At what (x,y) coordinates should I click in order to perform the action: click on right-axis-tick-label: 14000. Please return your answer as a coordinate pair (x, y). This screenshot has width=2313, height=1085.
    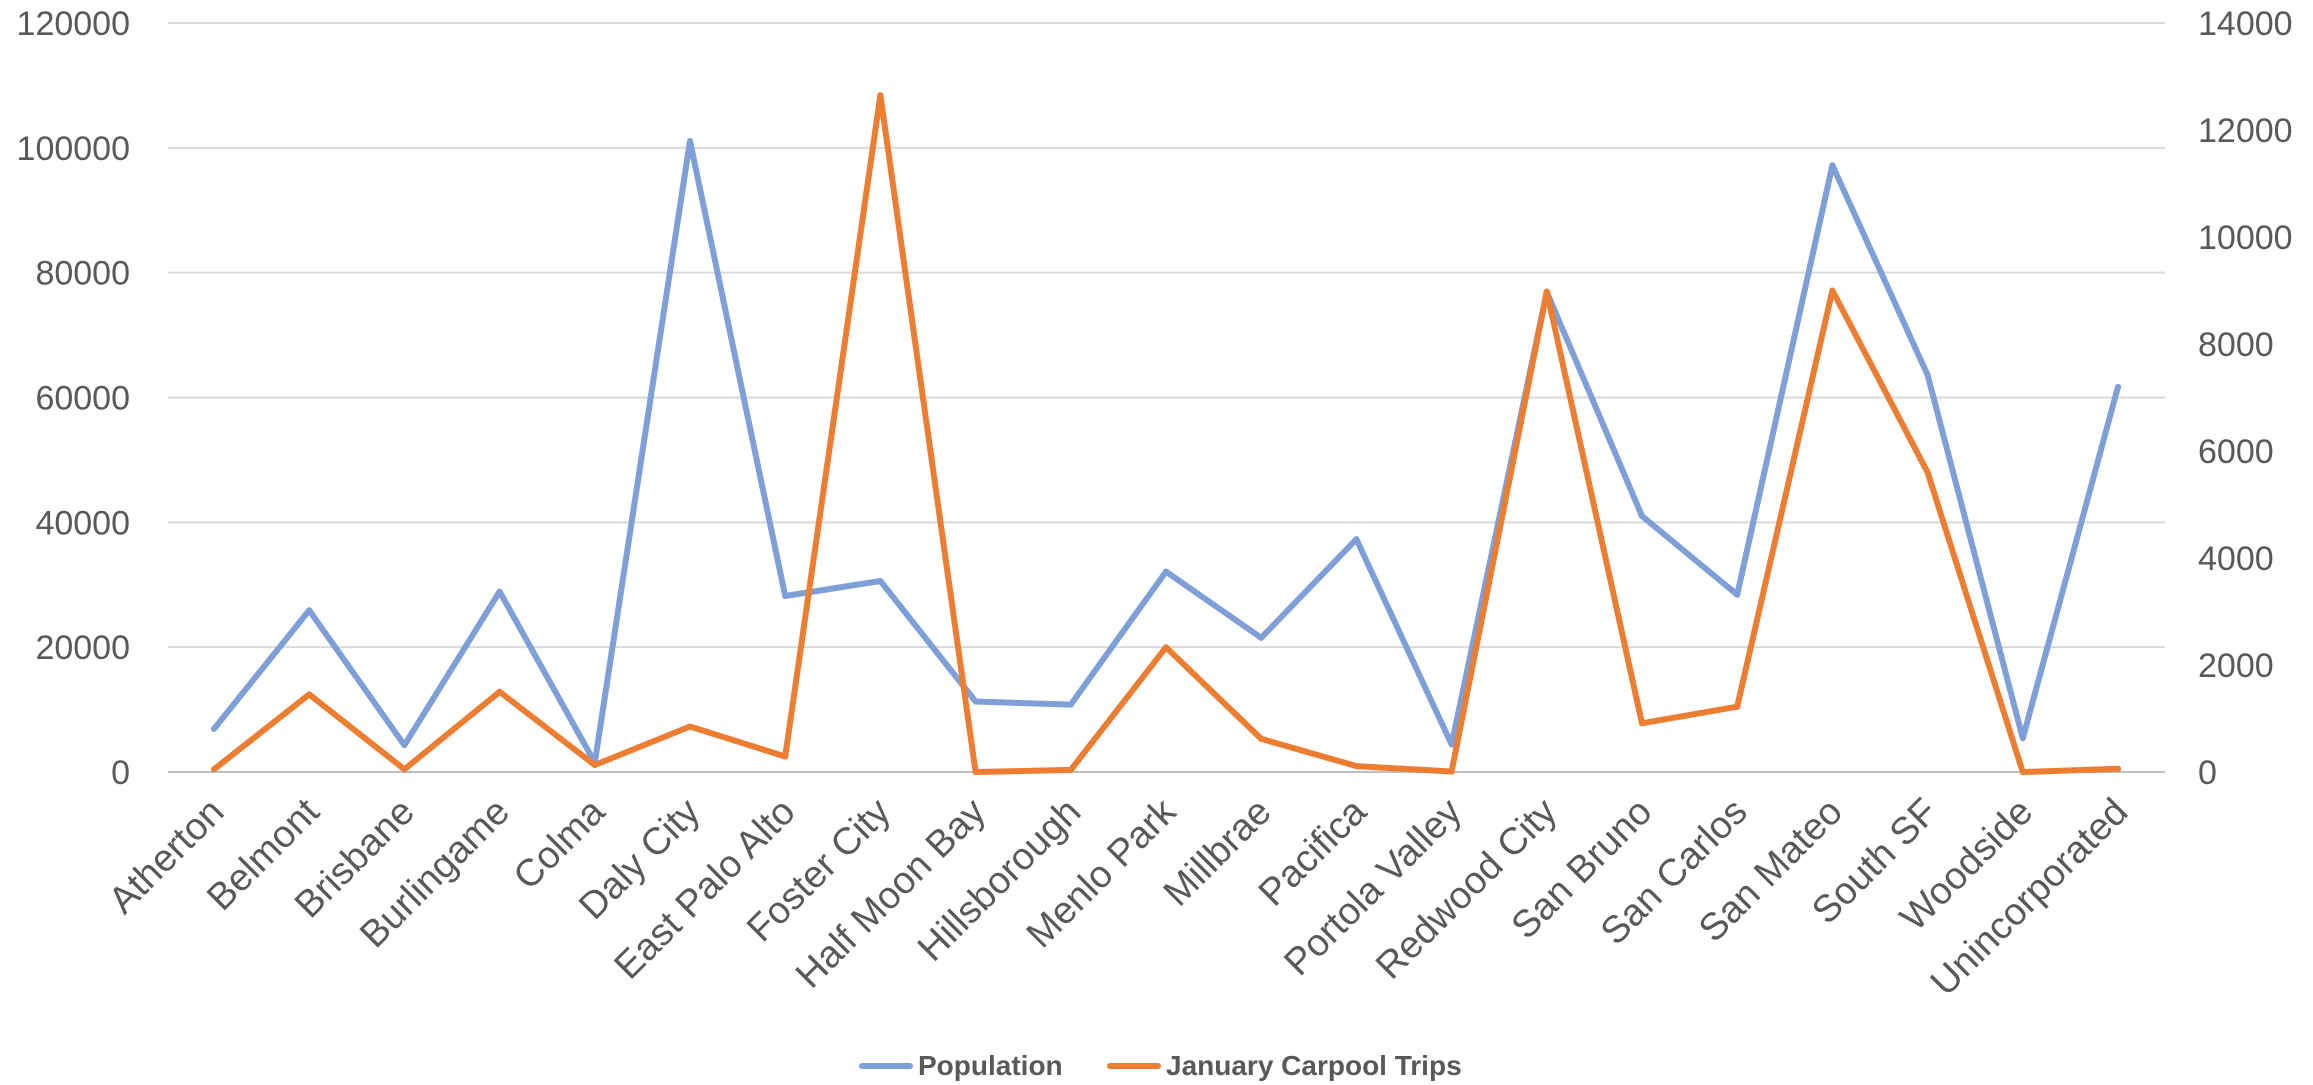
    Looking at the image, I should click on (2245, 24).